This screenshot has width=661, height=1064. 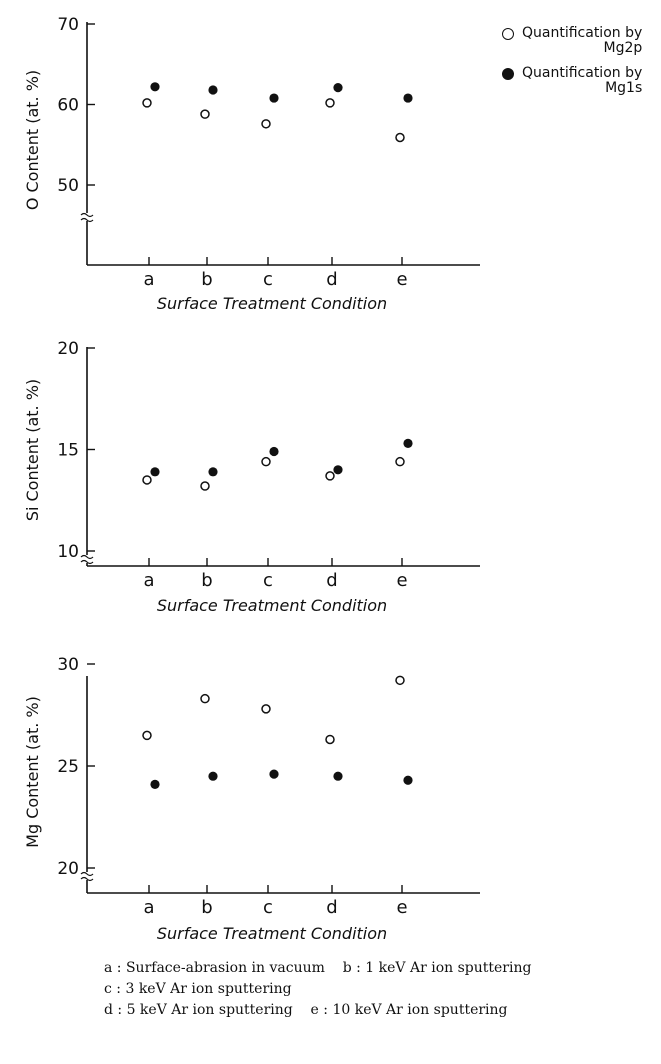 I want to click on legend-item-mg1s: Quantification by Mg1s, so click(x=581, y=81).